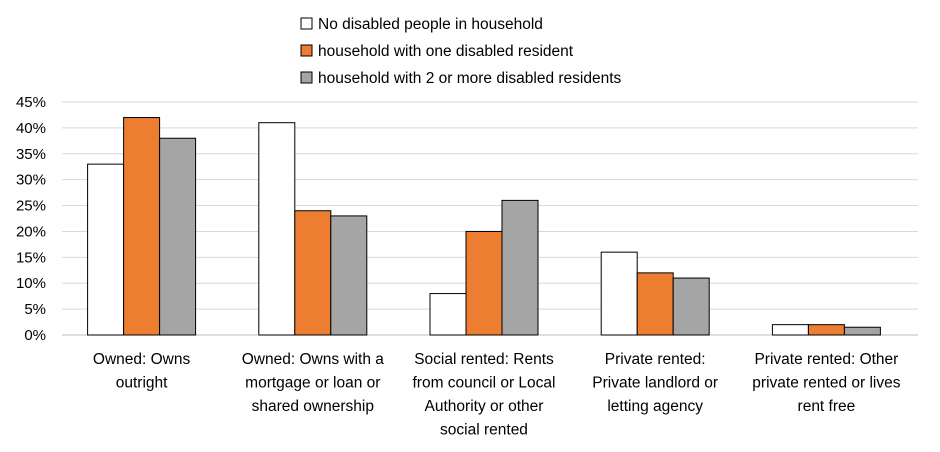 The height and width of the screenshot is (452, 940). What do you see at coordinates (142, 371) in the screenshot?
I see `x-category-label: Owned: Owns outright` at bounding box center [142, 371].